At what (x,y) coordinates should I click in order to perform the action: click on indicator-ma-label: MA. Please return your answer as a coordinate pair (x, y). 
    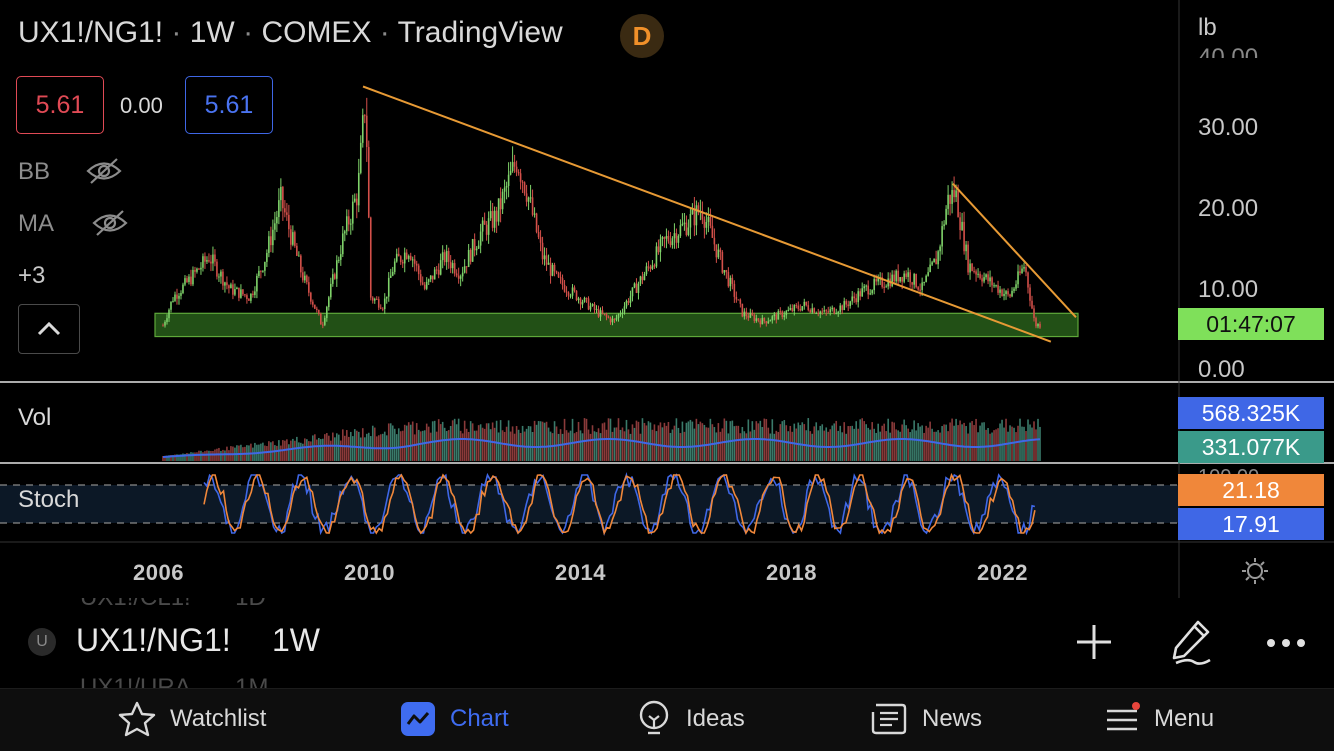
    Looking at the image, I should click on (36, 223).